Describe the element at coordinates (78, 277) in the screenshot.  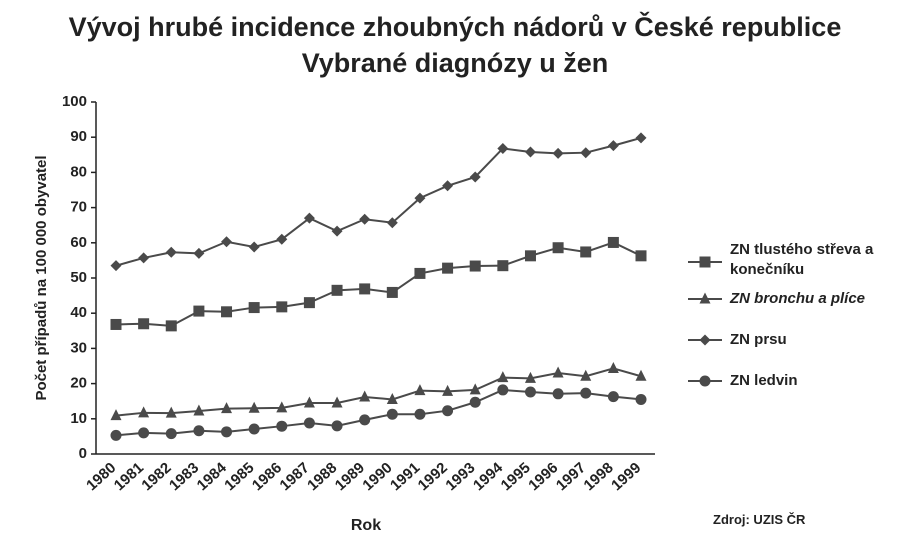
I see `y-tick-label: 50` at that location.